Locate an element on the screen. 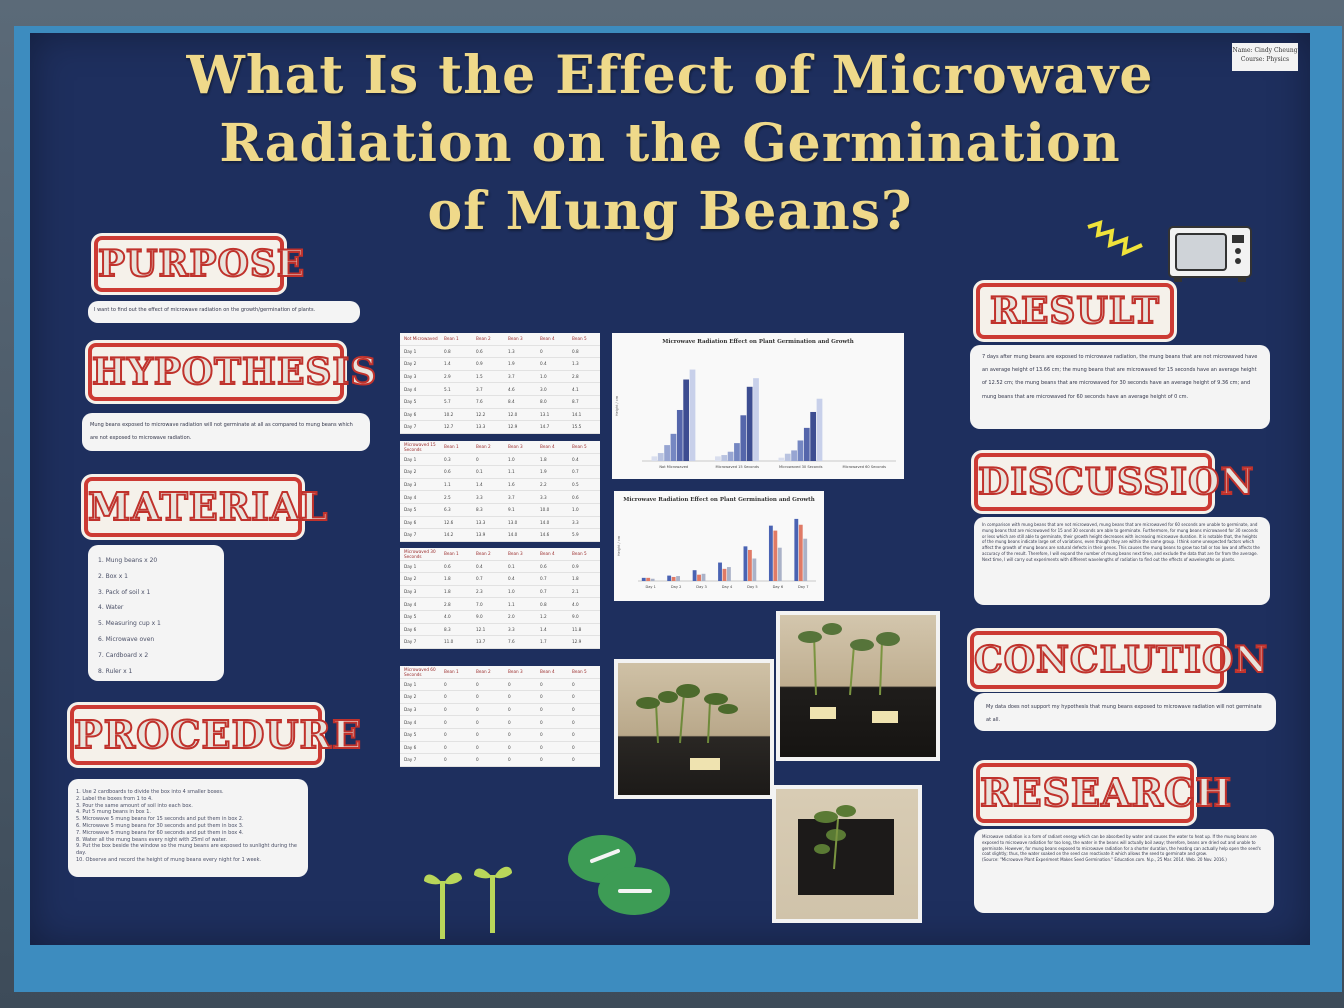 Image resolution: width=1344 pixels, height=1008 pixels. table-row: Day 2 1.8 0.7 0.4 0.7 1.8 is located at coordinates (500, 579).